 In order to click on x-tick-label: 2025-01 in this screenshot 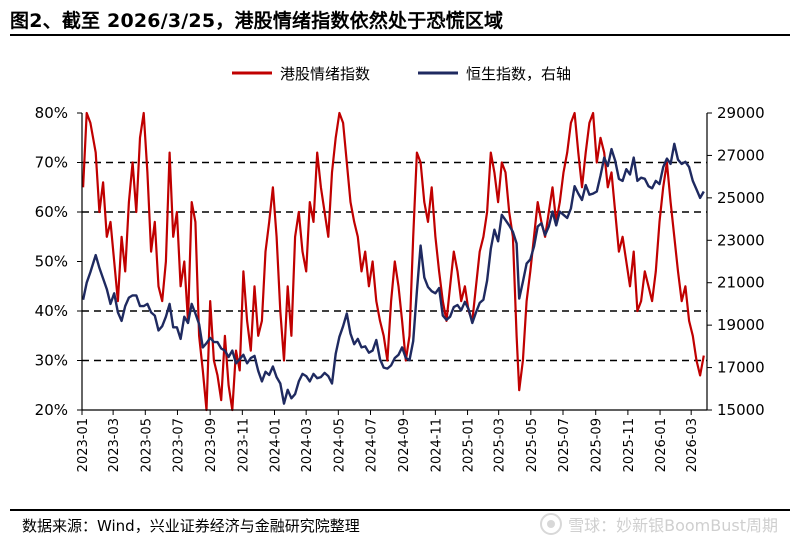, I will do `click(469, 445)`.